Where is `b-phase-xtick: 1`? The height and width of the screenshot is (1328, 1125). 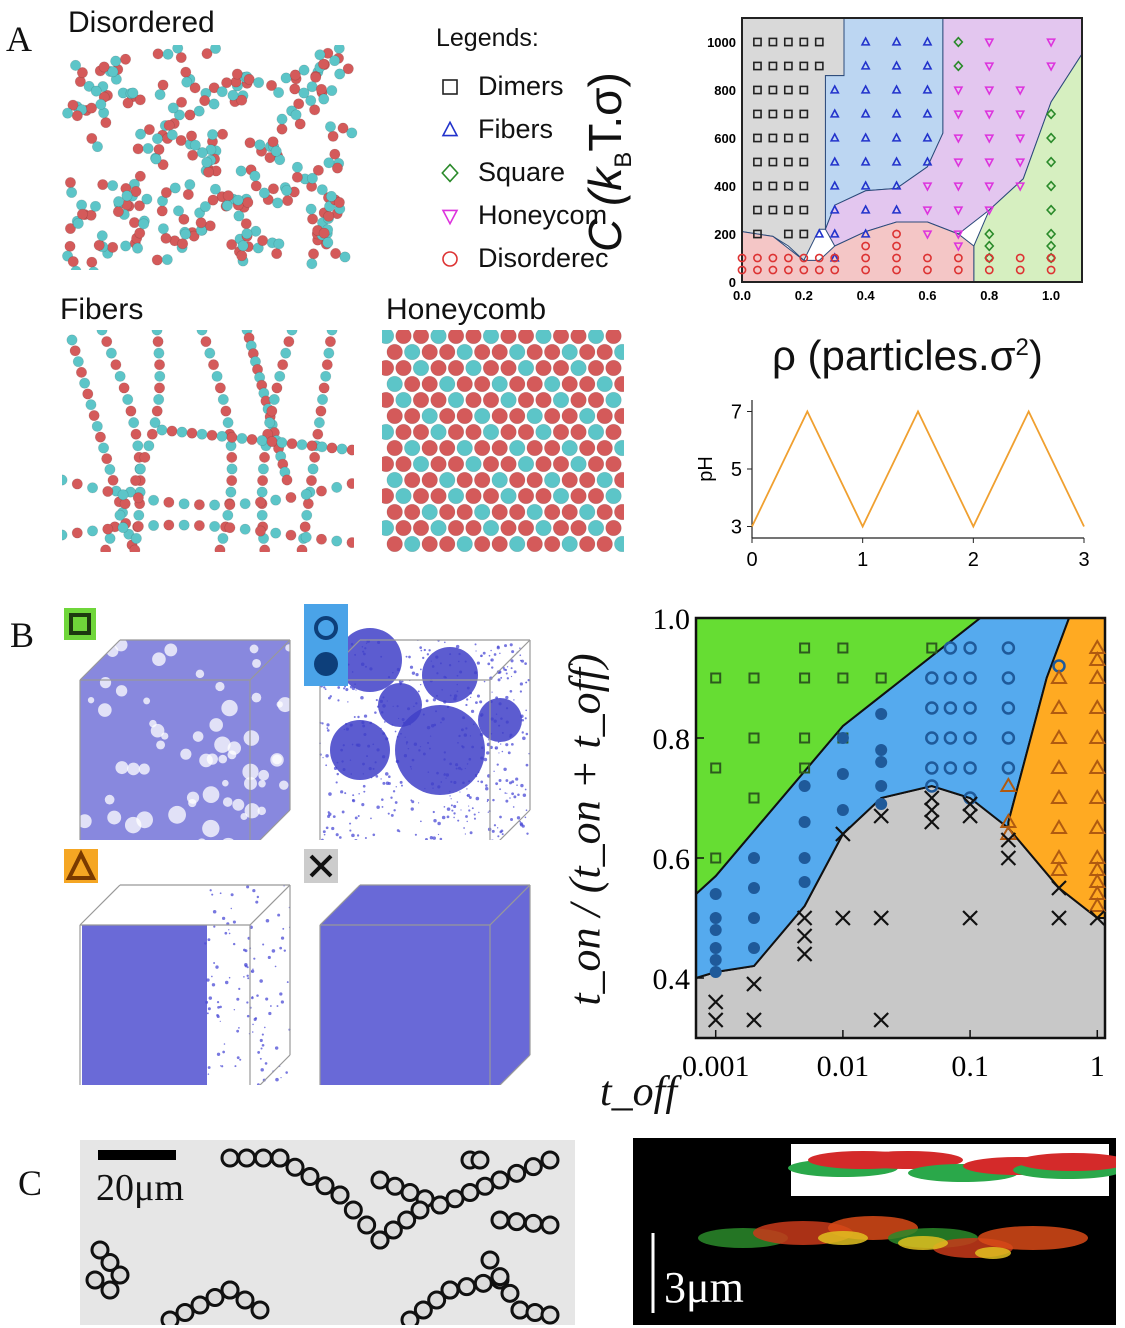
b-phase-xtick: 1 is located at coordinates (1097, 1066).